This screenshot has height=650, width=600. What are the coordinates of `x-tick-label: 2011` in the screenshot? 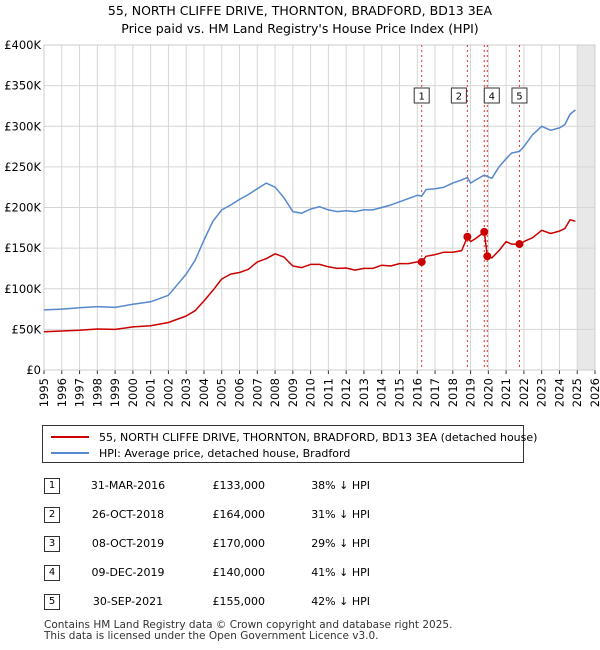 It's located at (328, 392).